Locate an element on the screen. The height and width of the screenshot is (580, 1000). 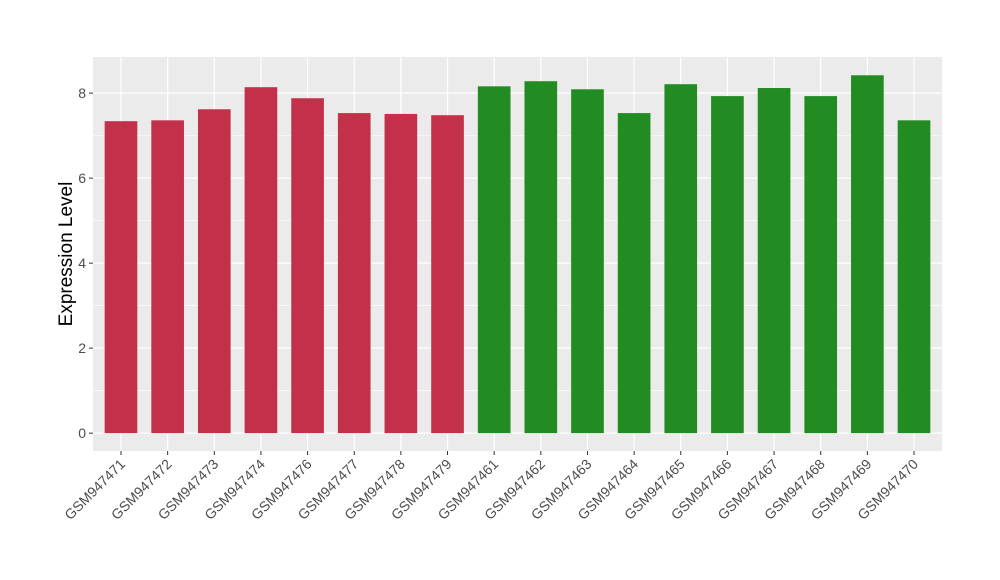
bar-GSM947468 is located at coordinates (821, 265).